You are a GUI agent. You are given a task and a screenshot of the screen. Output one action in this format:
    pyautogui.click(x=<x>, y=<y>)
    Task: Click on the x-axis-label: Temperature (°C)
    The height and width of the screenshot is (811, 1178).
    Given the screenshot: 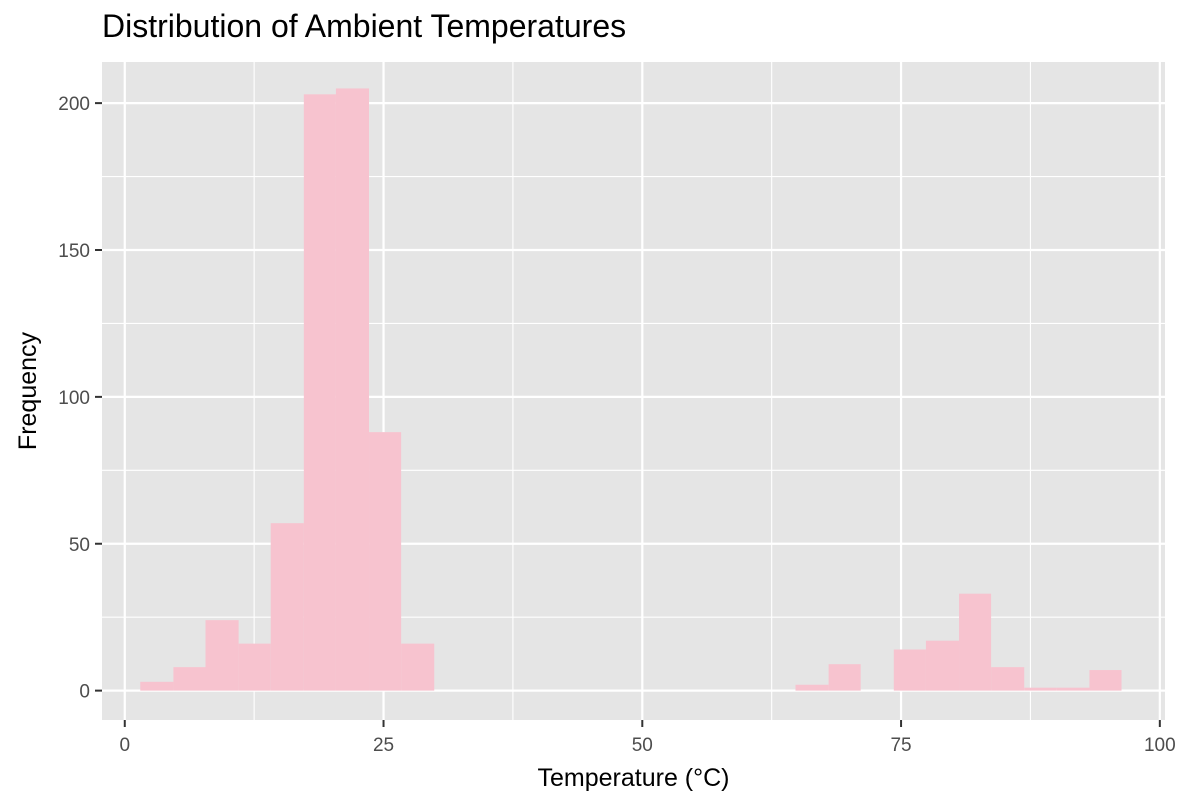 What is the action you would take?
    pyautogui.click(x=634, y=778)
    